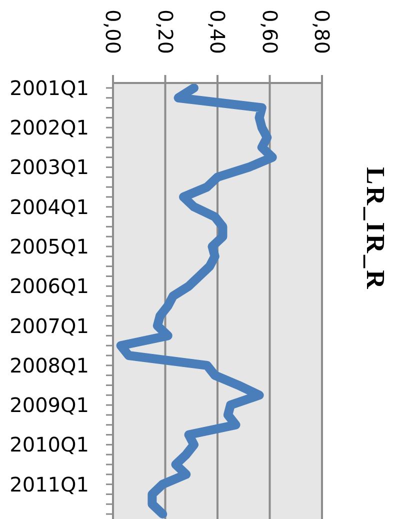  Describe the element at coordinates (49, 128) in the screenshot. I see `y-tick-label: 2002Q1` at that location.